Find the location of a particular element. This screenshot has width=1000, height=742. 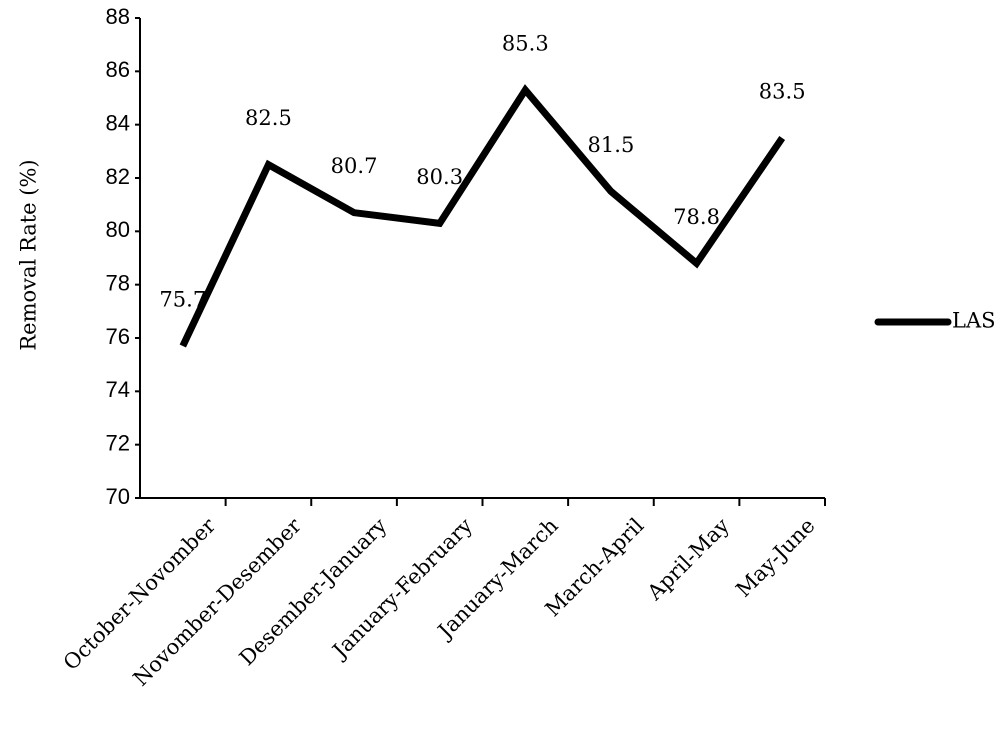

data-label: 80.3 is located at coordinates (439, 177).